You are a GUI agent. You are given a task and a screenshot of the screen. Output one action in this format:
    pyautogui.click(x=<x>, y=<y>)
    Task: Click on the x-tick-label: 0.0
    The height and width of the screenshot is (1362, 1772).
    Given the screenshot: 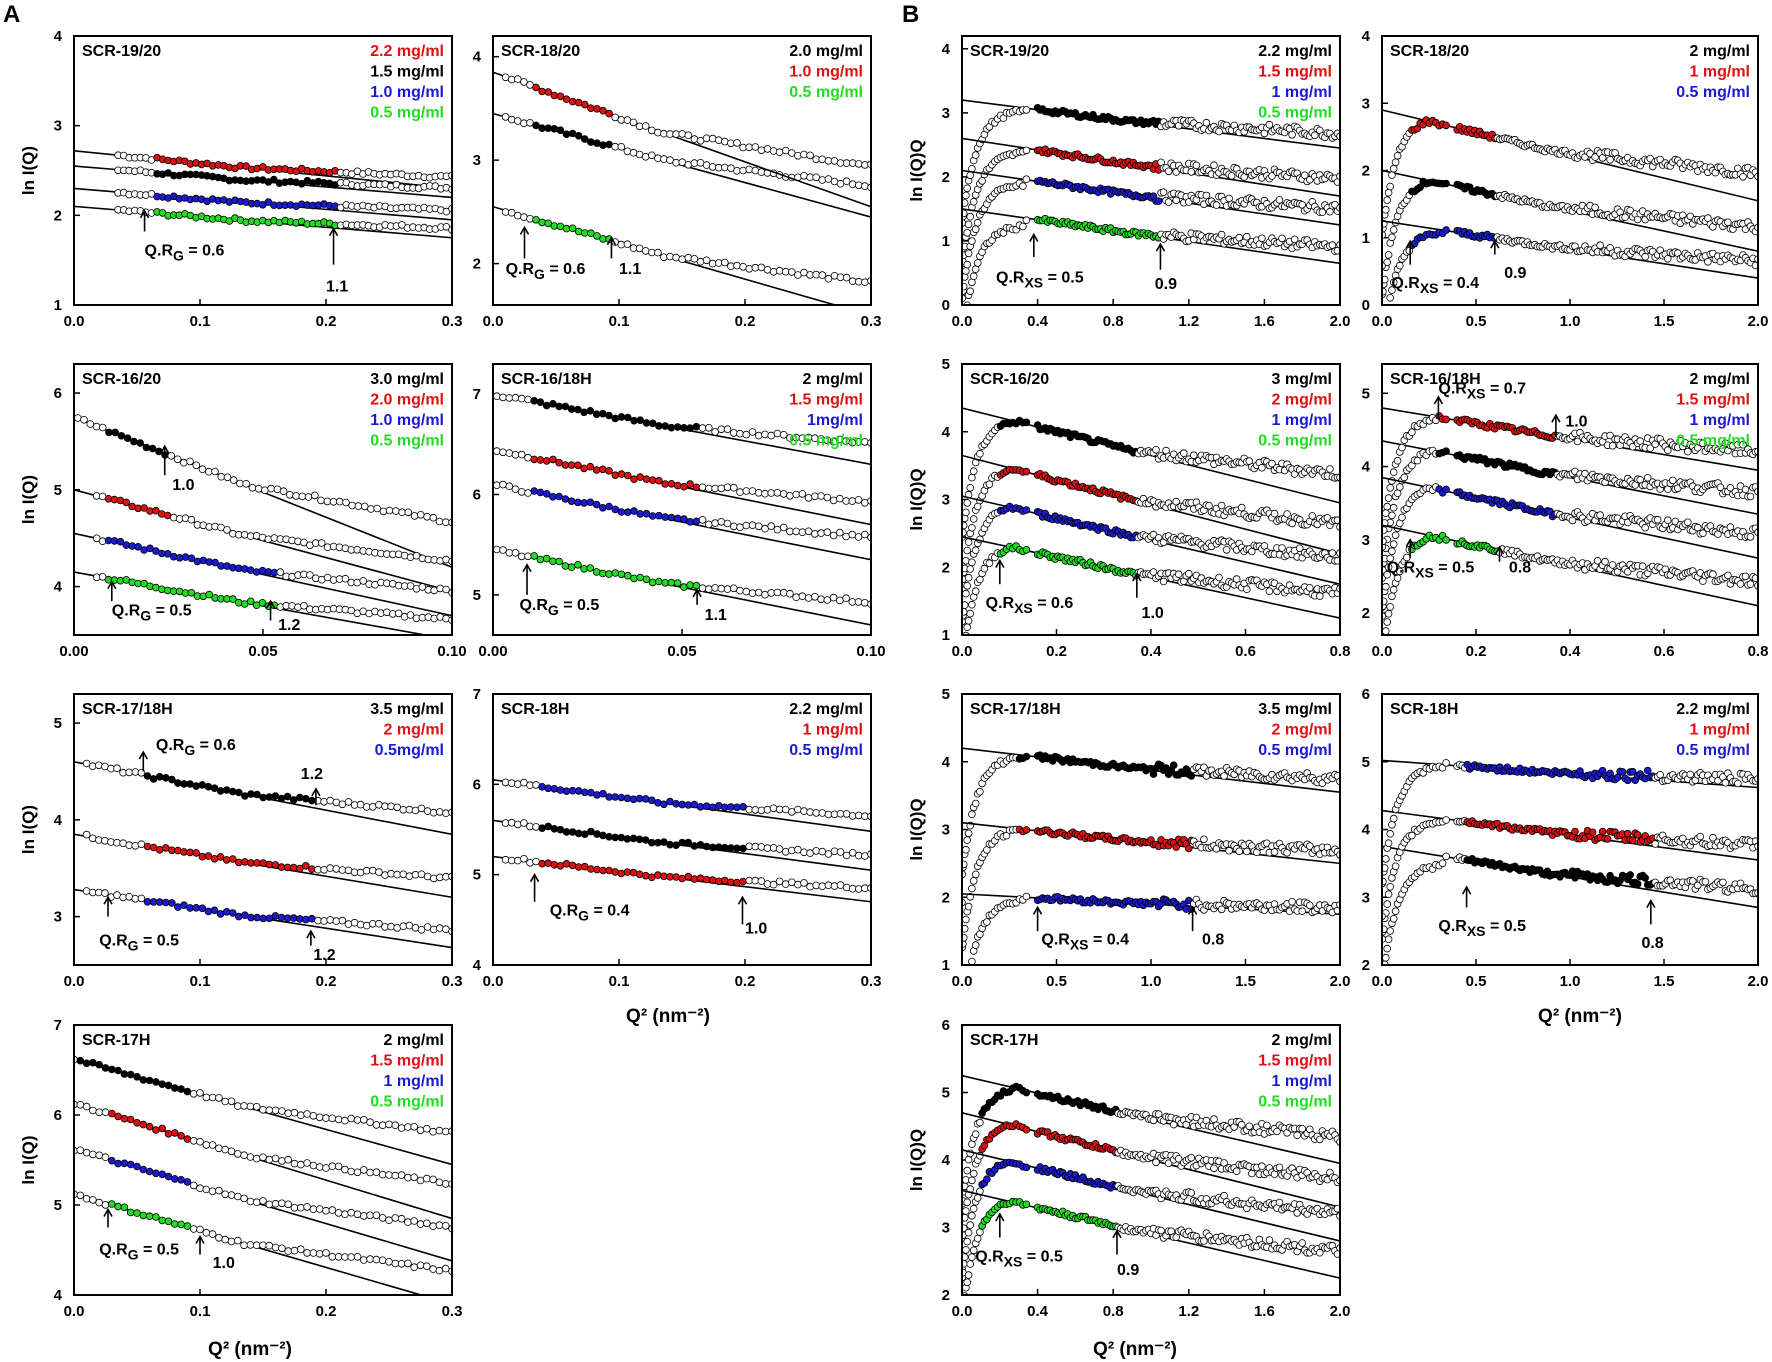 What is the action you would take?
    pyautogui.click(x=1382, y=321)
    